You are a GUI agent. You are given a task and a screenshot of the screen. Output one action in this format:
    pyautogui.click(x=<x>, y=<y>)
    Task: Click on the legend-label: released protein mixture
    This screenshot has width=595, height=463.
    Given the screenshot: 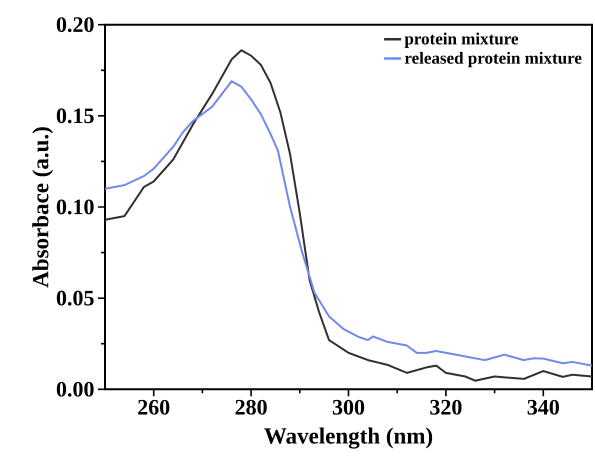 What is the action you would take?
    pyautogui.click(x=493, y=60)
    